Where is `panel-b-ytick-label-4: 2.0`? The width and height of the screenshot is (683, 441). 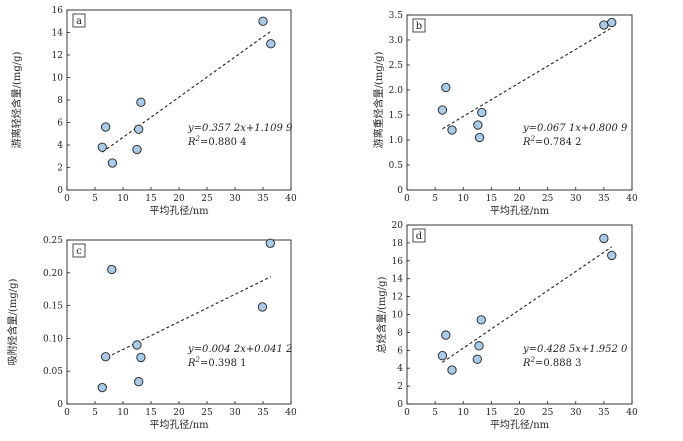
panel-b-ytick-label-4: 2.0 is located at coordinates (396, 91).